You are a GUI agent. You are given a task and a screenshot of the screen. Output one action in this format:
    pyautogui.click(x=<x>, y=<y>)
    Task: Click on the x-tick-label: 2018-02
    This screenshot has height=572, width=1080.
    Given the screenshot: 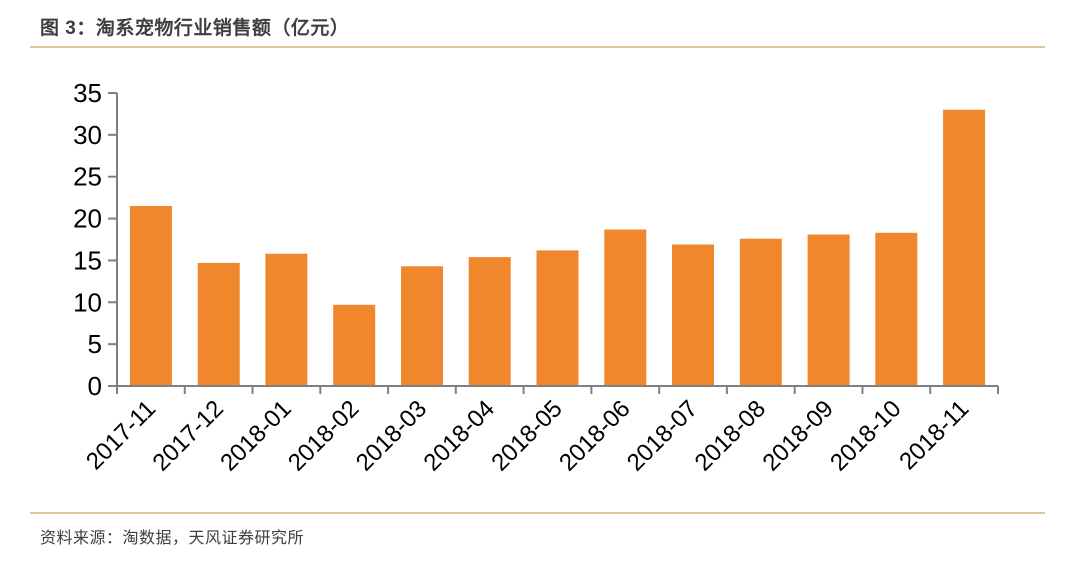 What is the action you would take?
    pyautogui.click(x=323, y=435)
    